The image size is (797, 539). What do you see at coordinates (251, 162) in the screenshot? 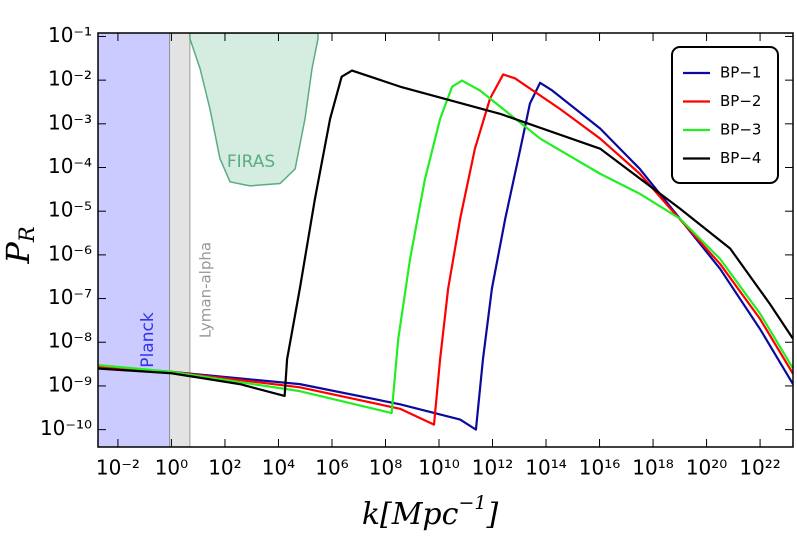
I see `firas-label: FIRAS` at bounding box center [251, 162].